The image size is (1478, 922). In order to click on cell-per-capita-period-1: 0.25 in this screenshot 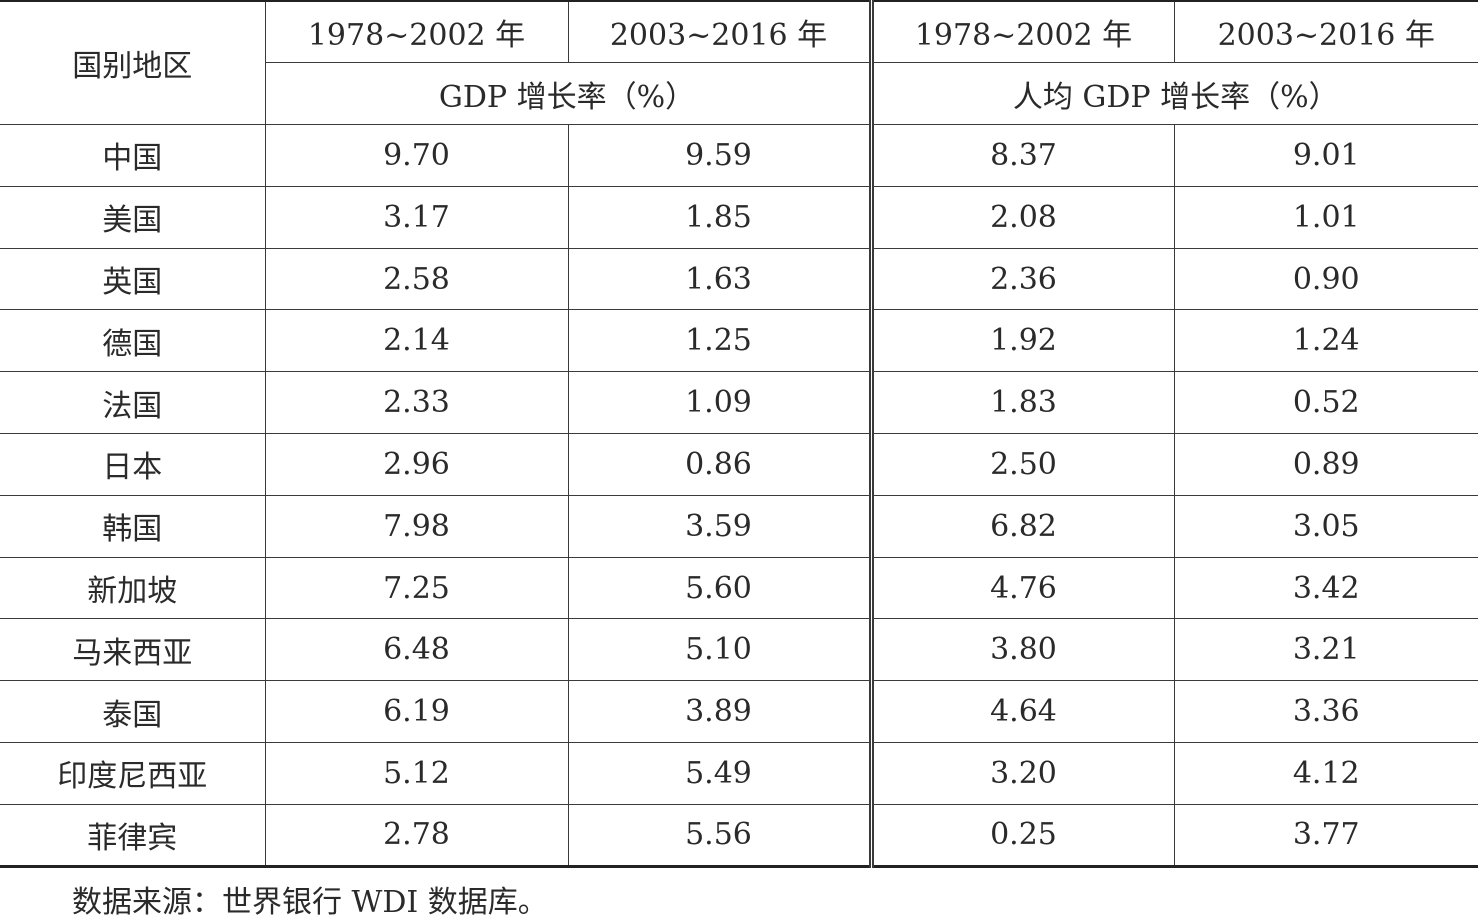, I will do `click(1022, 835)`.